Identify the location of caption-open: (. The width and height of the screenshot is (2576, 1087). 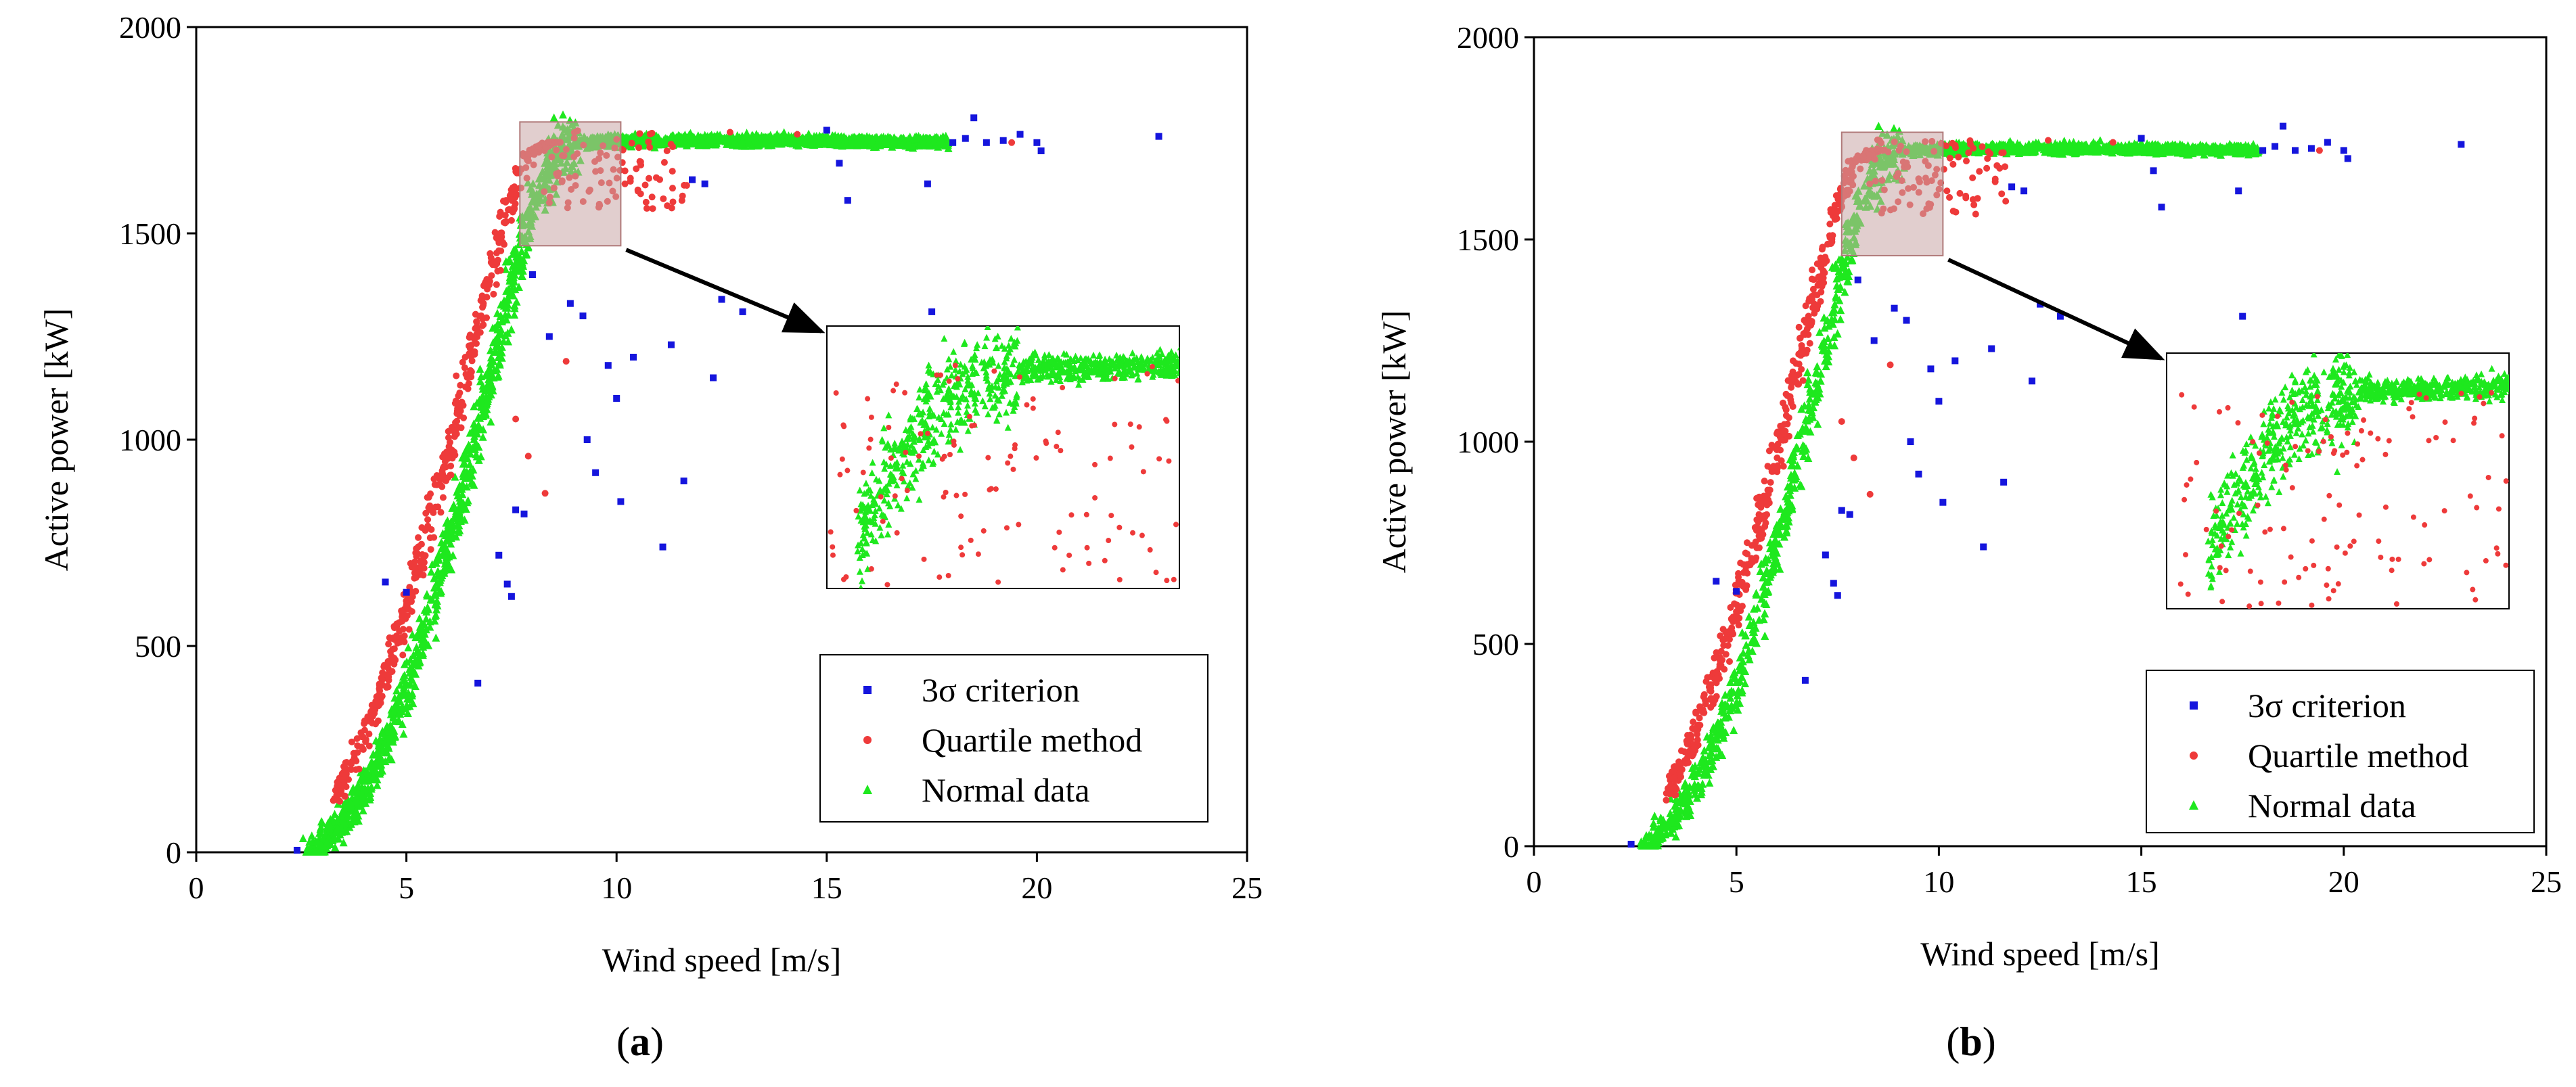
(623, 1041).